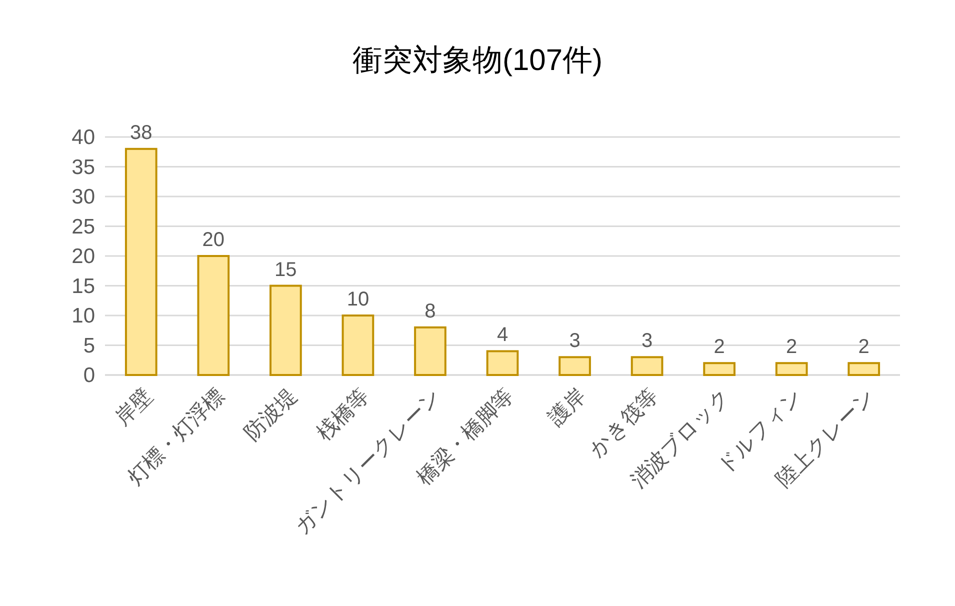 This screenshot has height=606, width=955. What do you see at coordinates (83, 226) in the screenshot?
I see `y-tick-label: 25` at bounding box center [83, 226].